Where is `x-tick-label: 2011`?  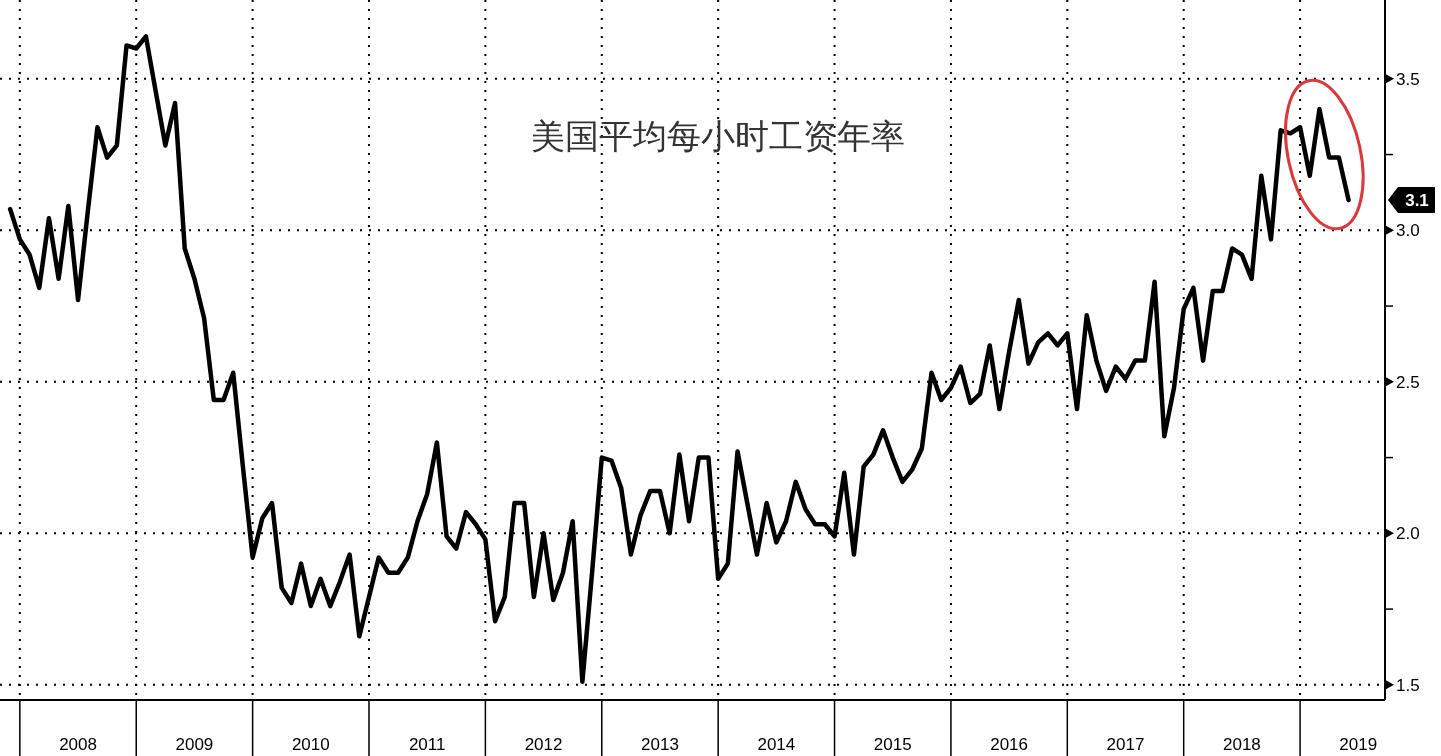
x-tick-label: 2011 is located at coordinates (427, 744).